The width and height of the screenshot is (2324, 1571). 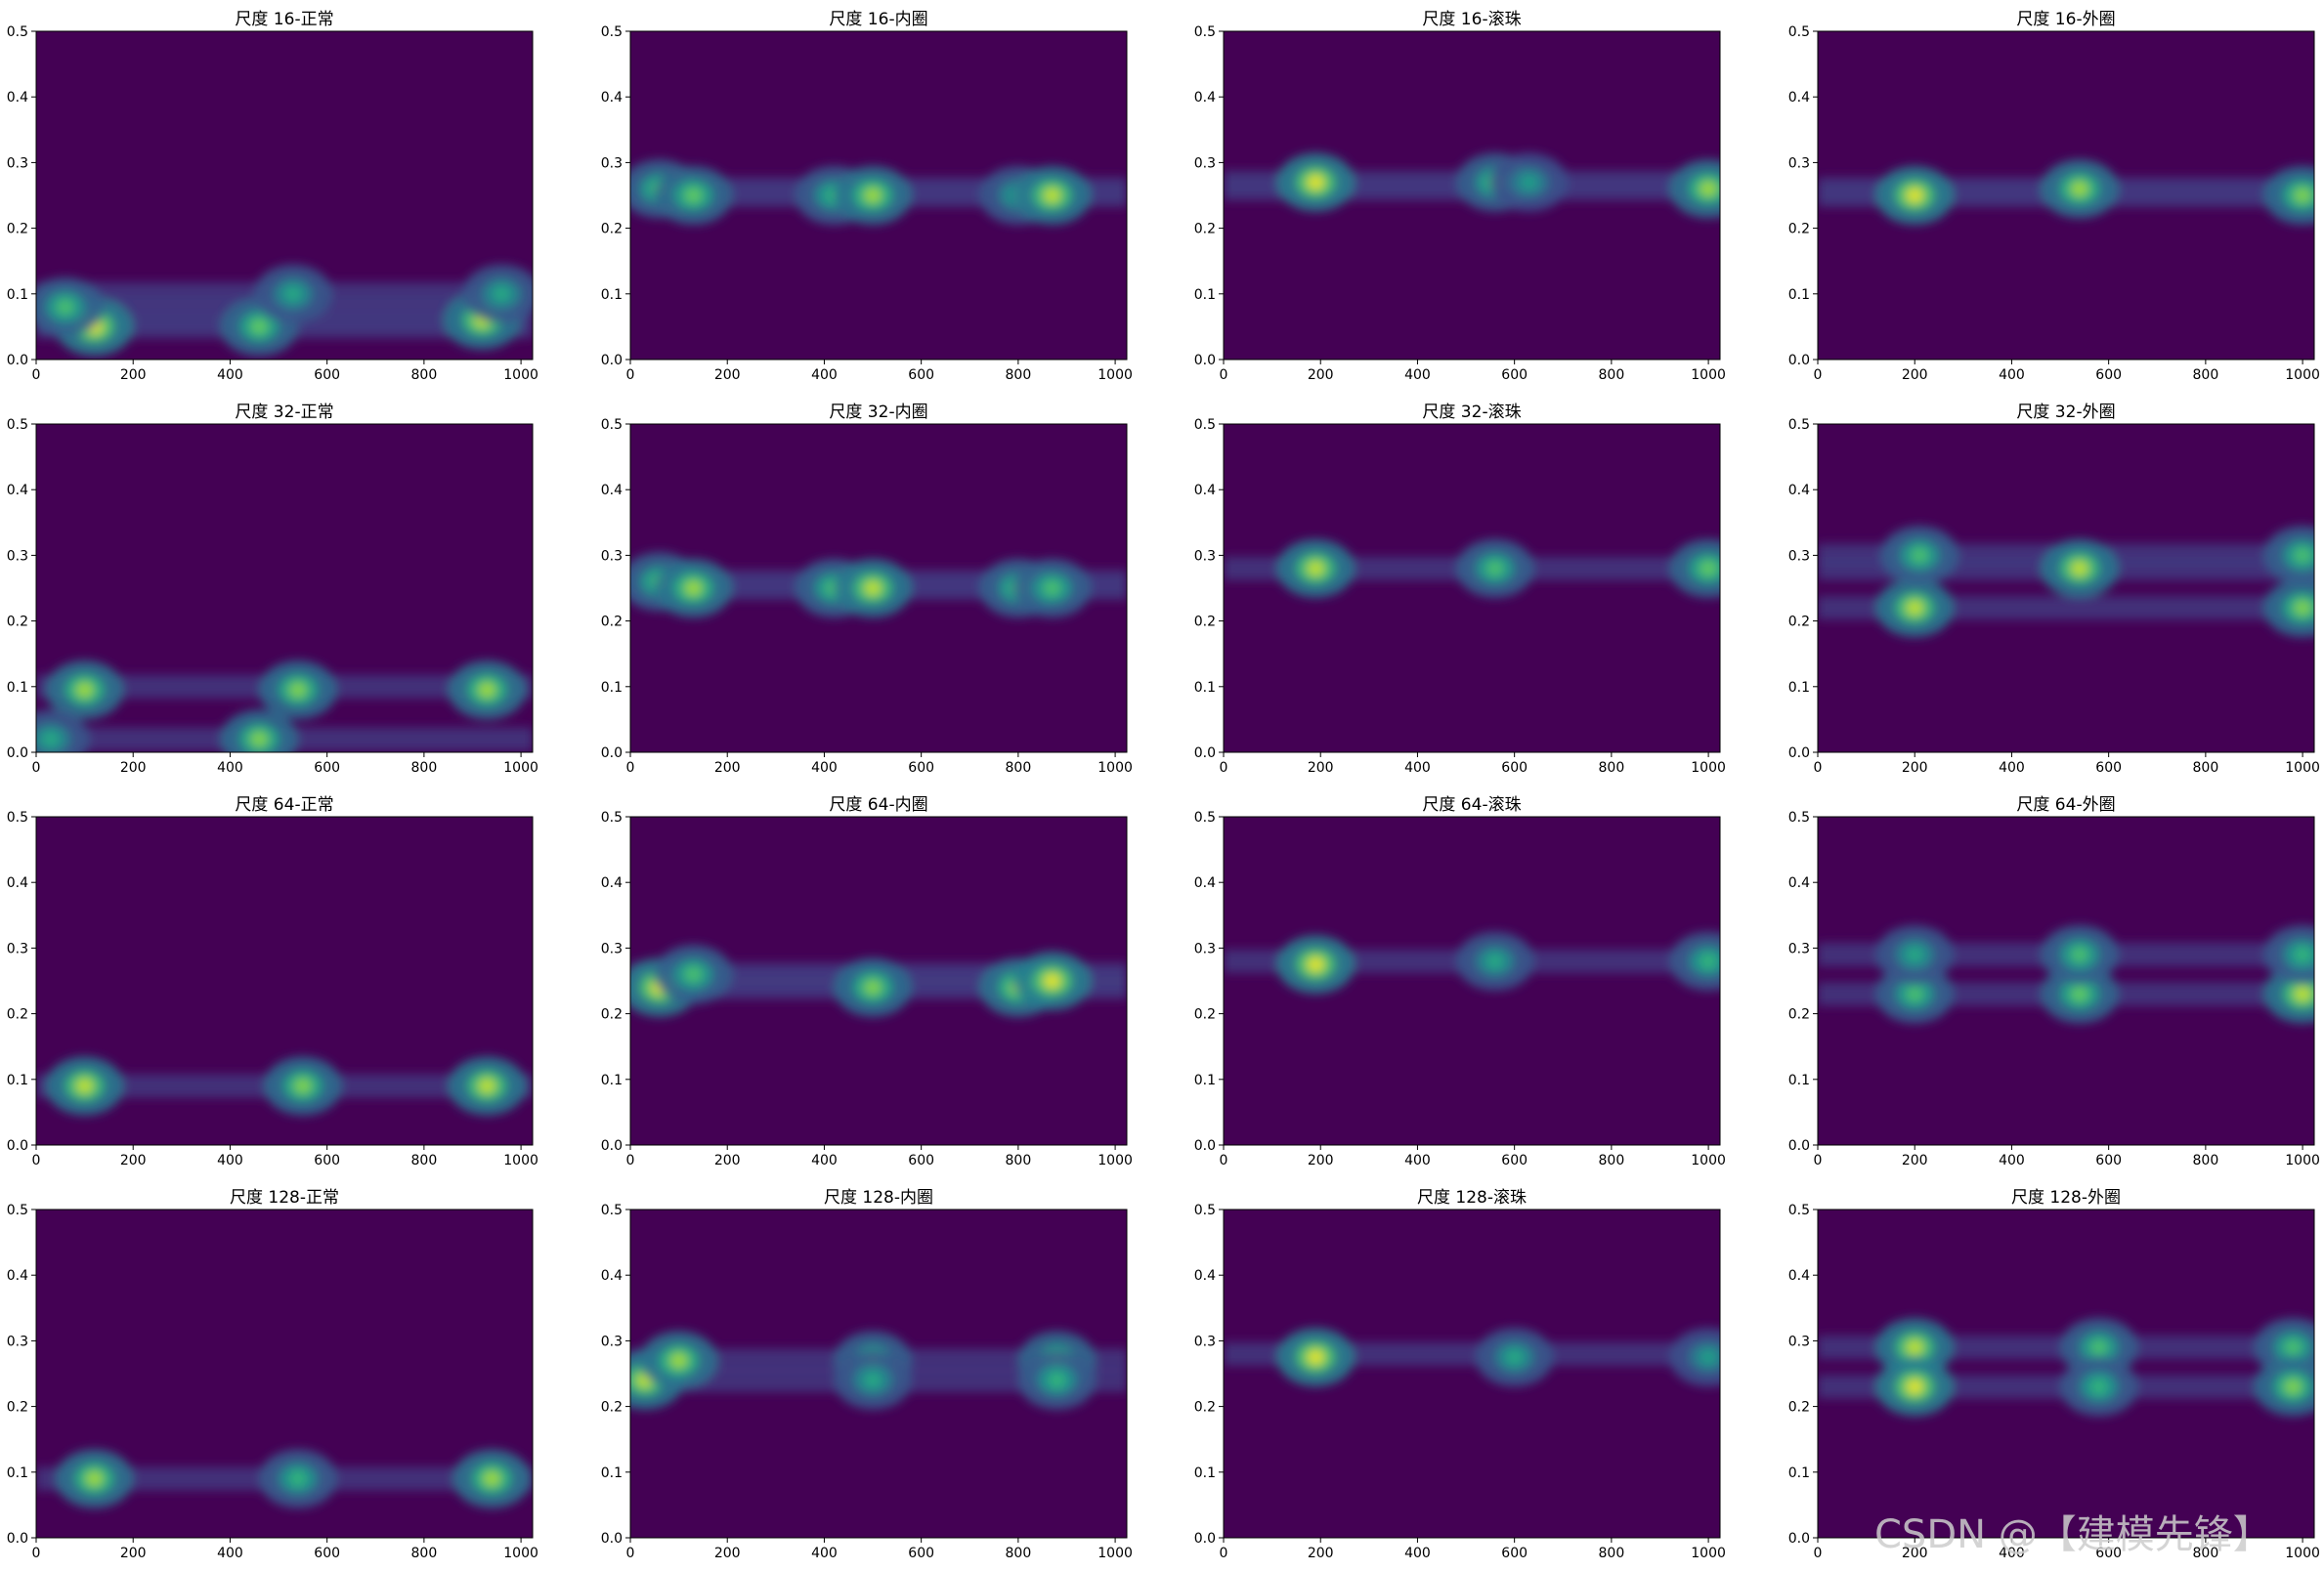 What do you see at coordinates (2065, 412) in the screenshot?
I see `panel-title: 尺度 32-外圈` at bounding box center [2065, 412].